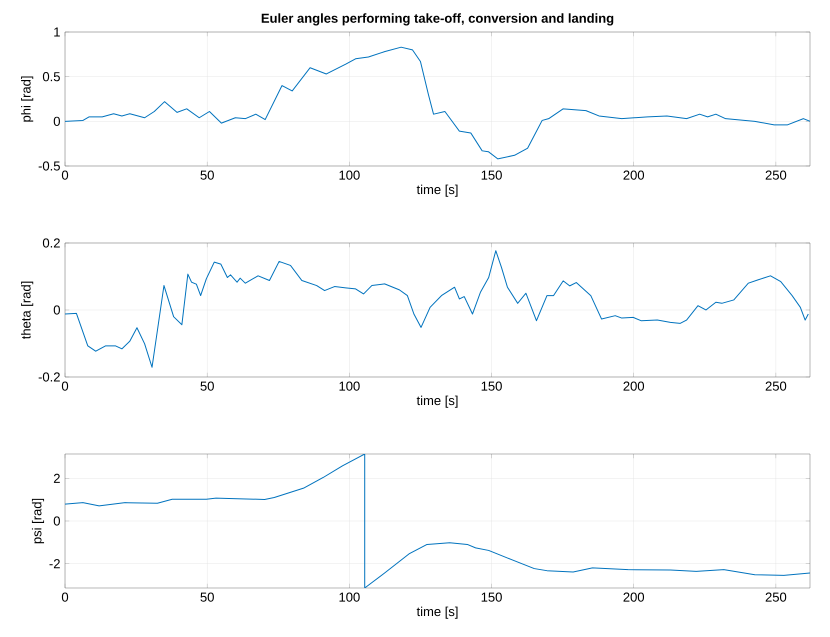 This screenshot has height=637, width=830. What do you see at coordinates (54, 563) in the screenshot?
I see `y-tick-label: -2` at bounding box center [54, 563].